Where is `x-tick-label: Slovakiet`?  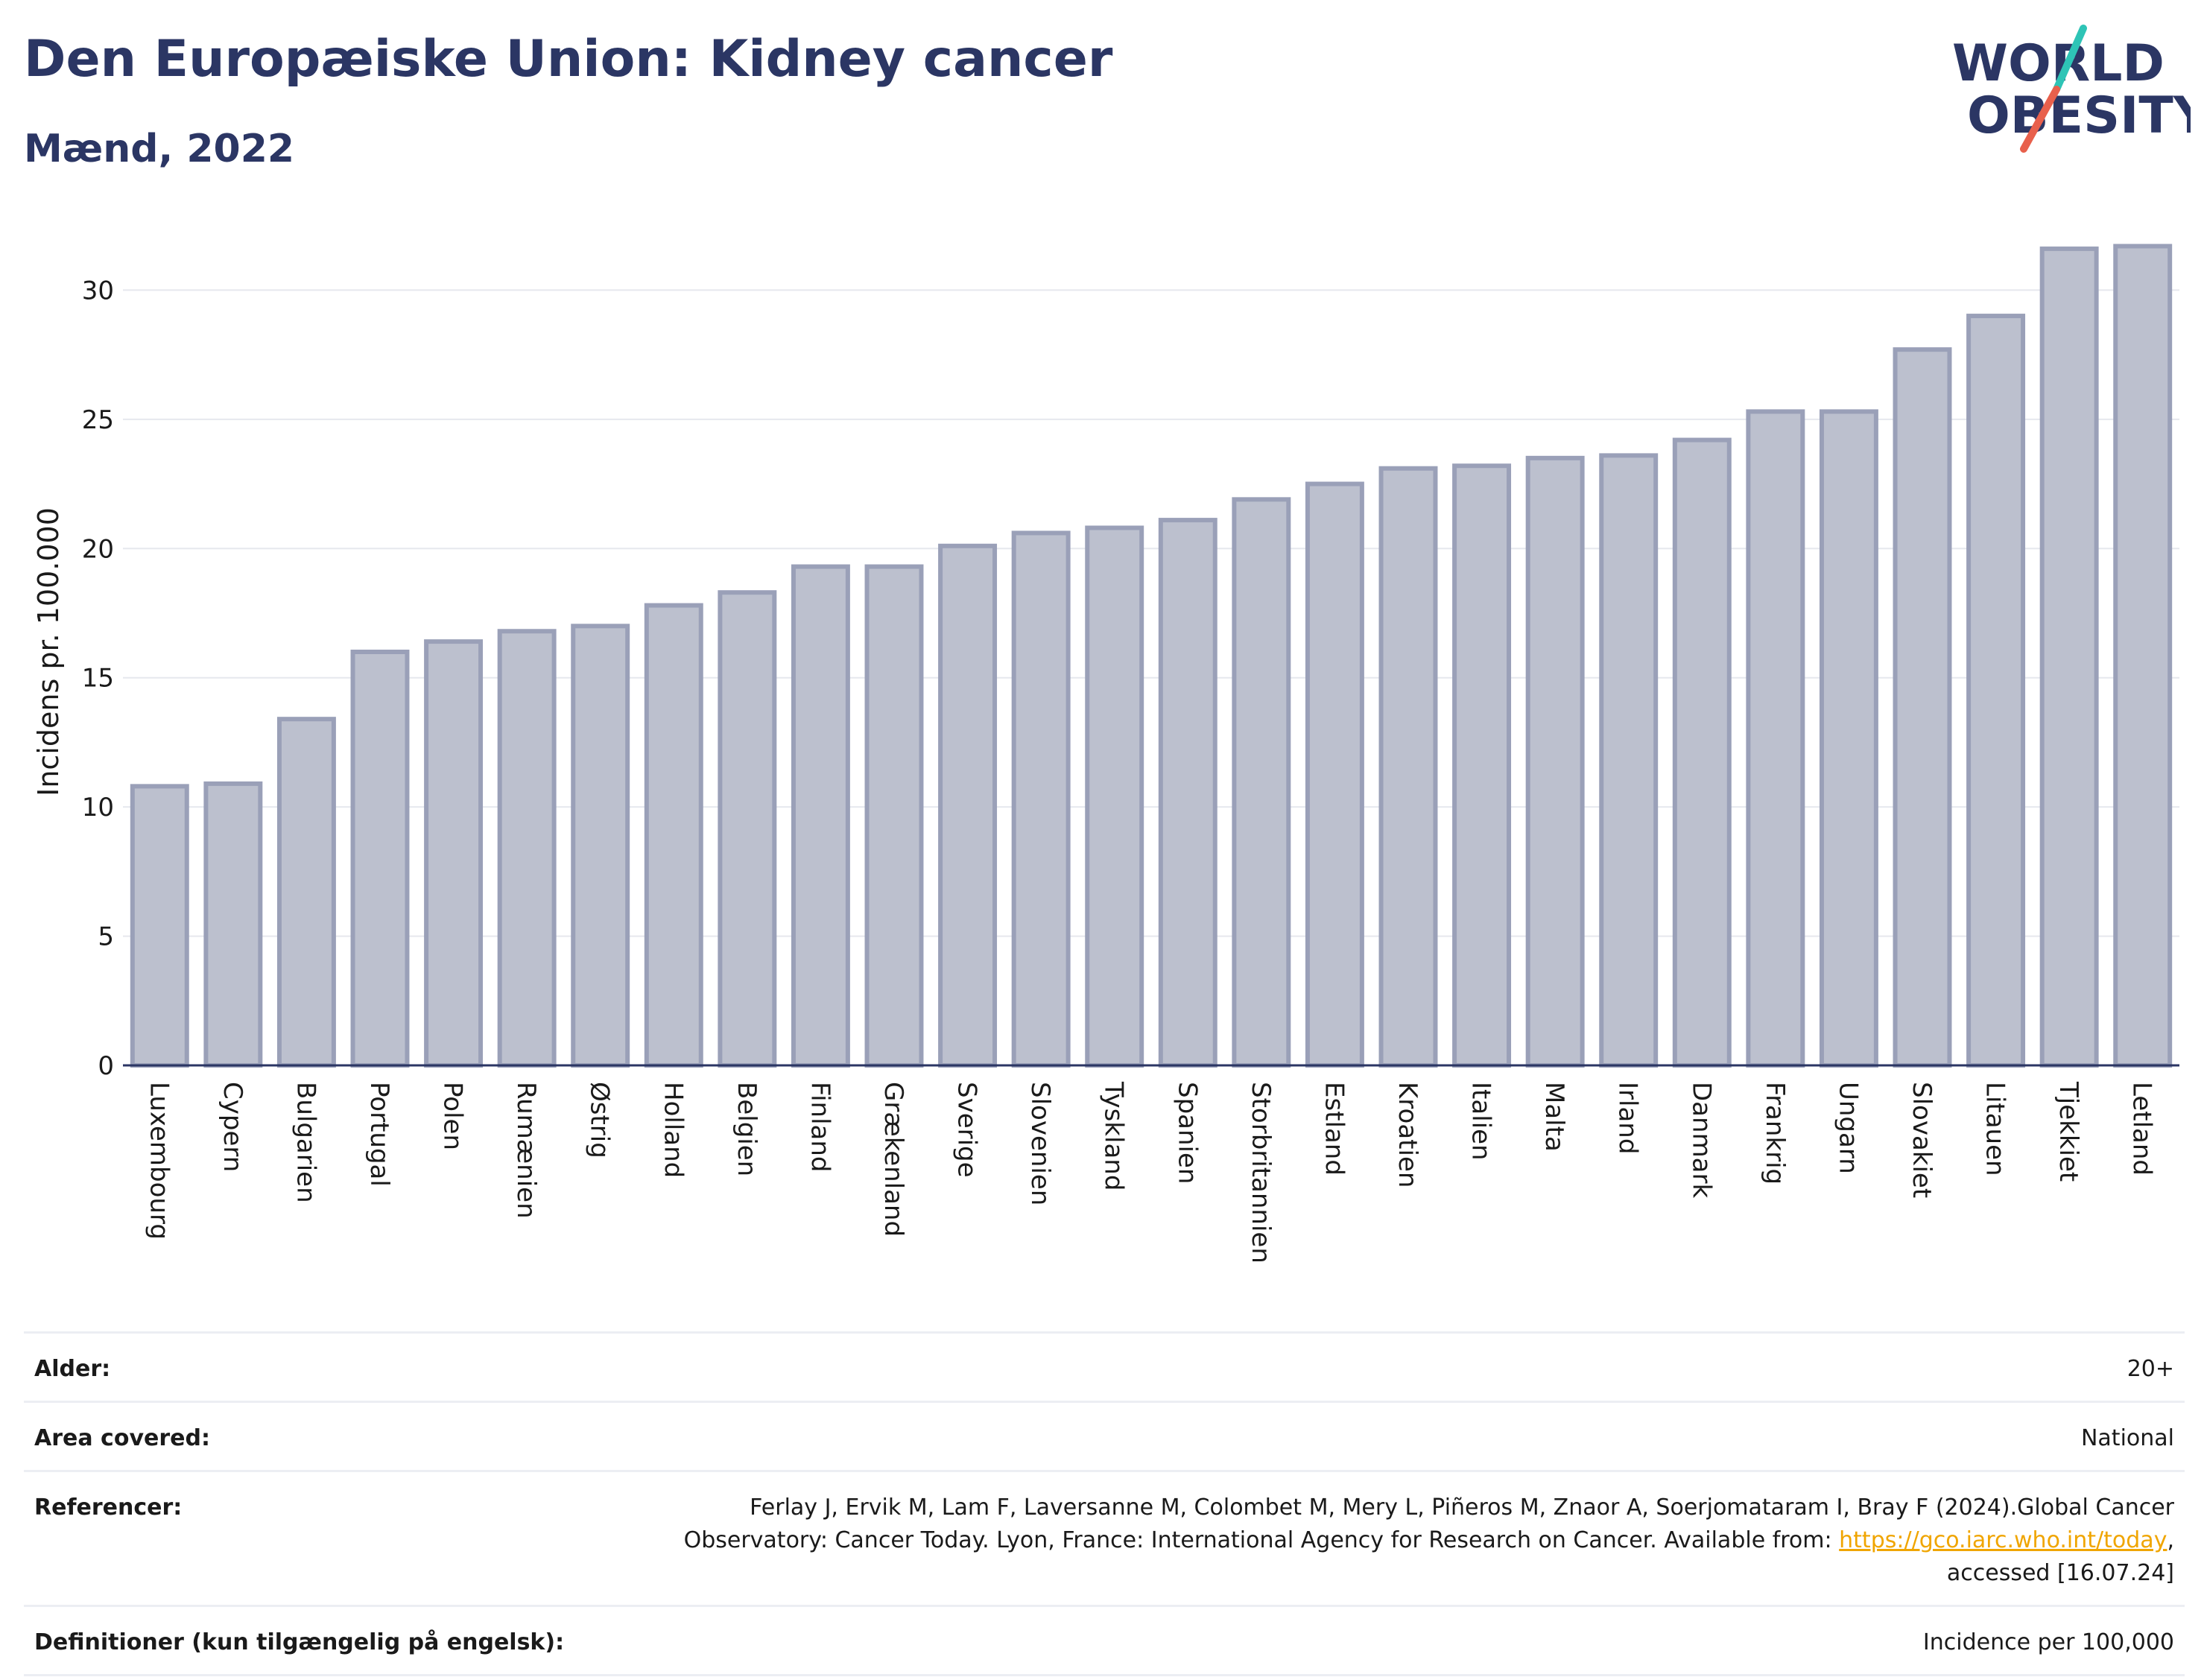 x-tick-label: Slovakiet is located at coordinates (1922, 1140).